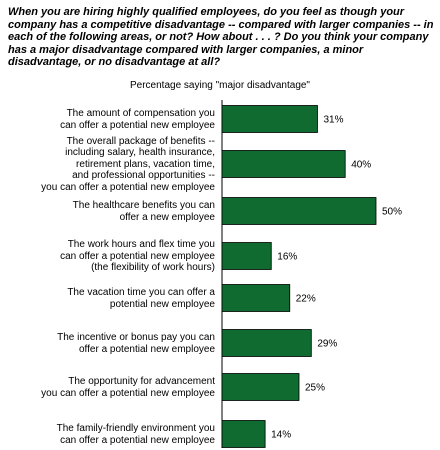  What do you see at coordinates (306, 299) in the screenshot?
I see `value-label: 22%` at bounding box center [306, 299].